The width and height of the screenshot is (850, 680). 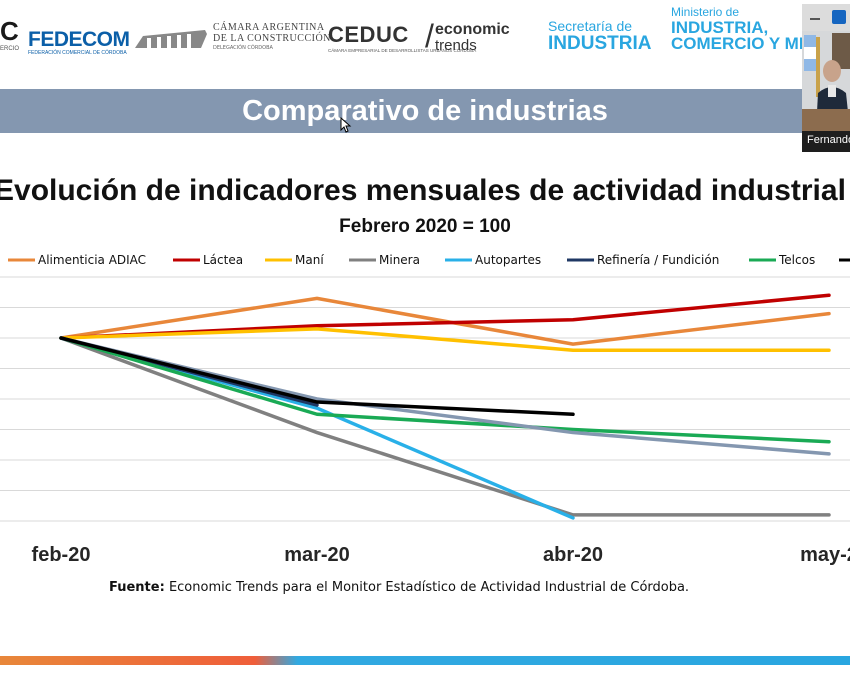 I want to click on x-tick-label: feb-20, so click(x=61, y=555).